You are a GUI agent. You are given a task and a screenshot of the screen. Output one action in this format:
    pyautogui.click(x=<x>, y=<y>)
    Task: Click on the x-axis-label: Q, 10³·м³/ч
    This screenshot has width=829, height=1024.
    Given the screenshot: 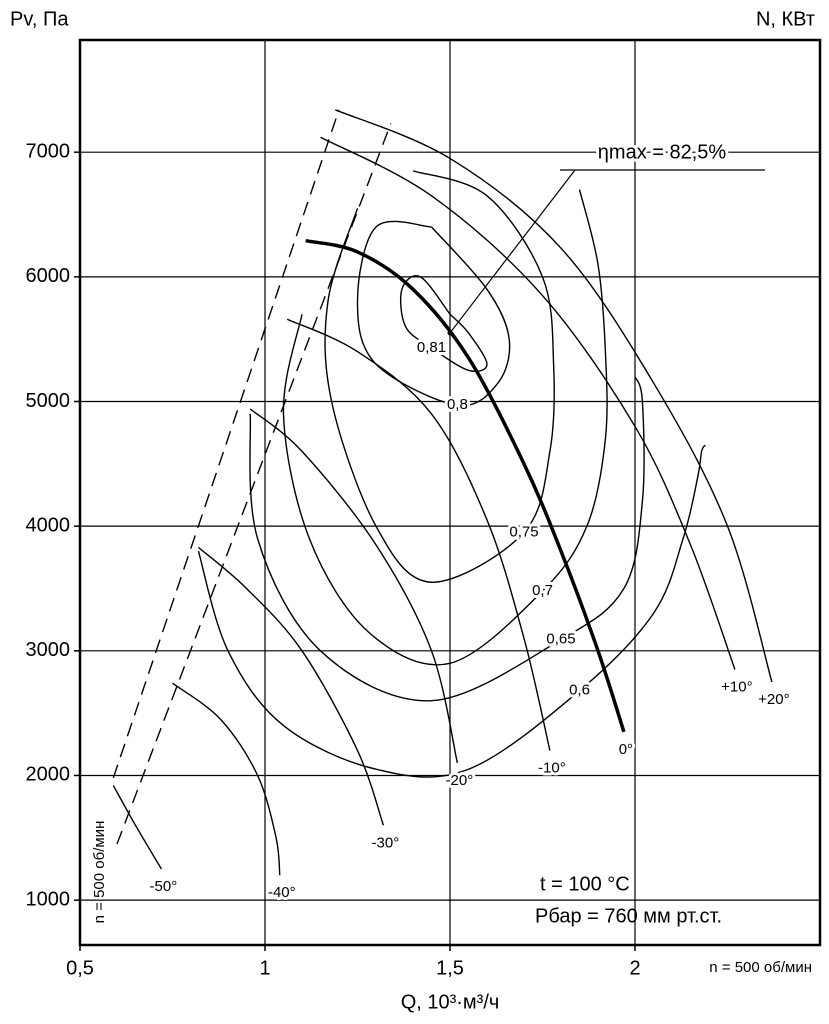 What is the action you would take?
    pyautogui.click(x=450, y=1002)
    